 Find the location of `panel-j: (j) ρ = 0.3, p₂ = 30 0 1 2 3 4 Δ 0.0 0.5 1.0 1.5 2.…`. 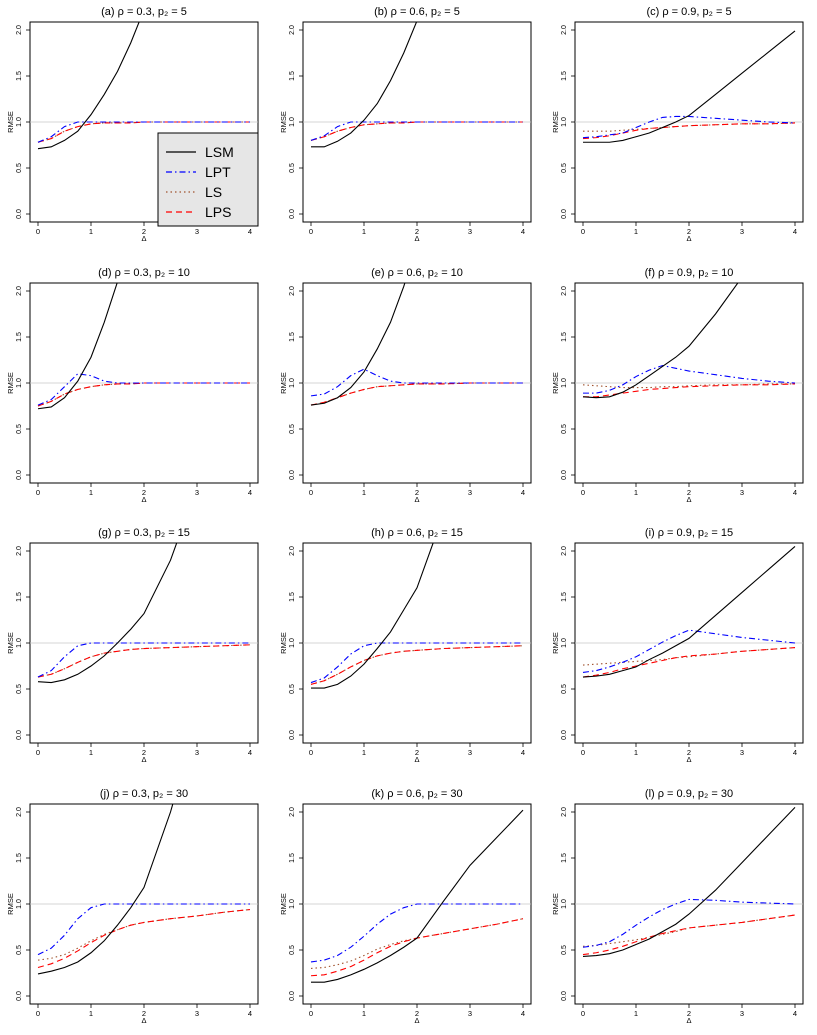

panel-j: (j) ρ = 0.3, p₂ = 30 0 1 2 3 4 Δ 0.0 0.5 1.0 1.5 2.… is located at coordinates (132, 906).